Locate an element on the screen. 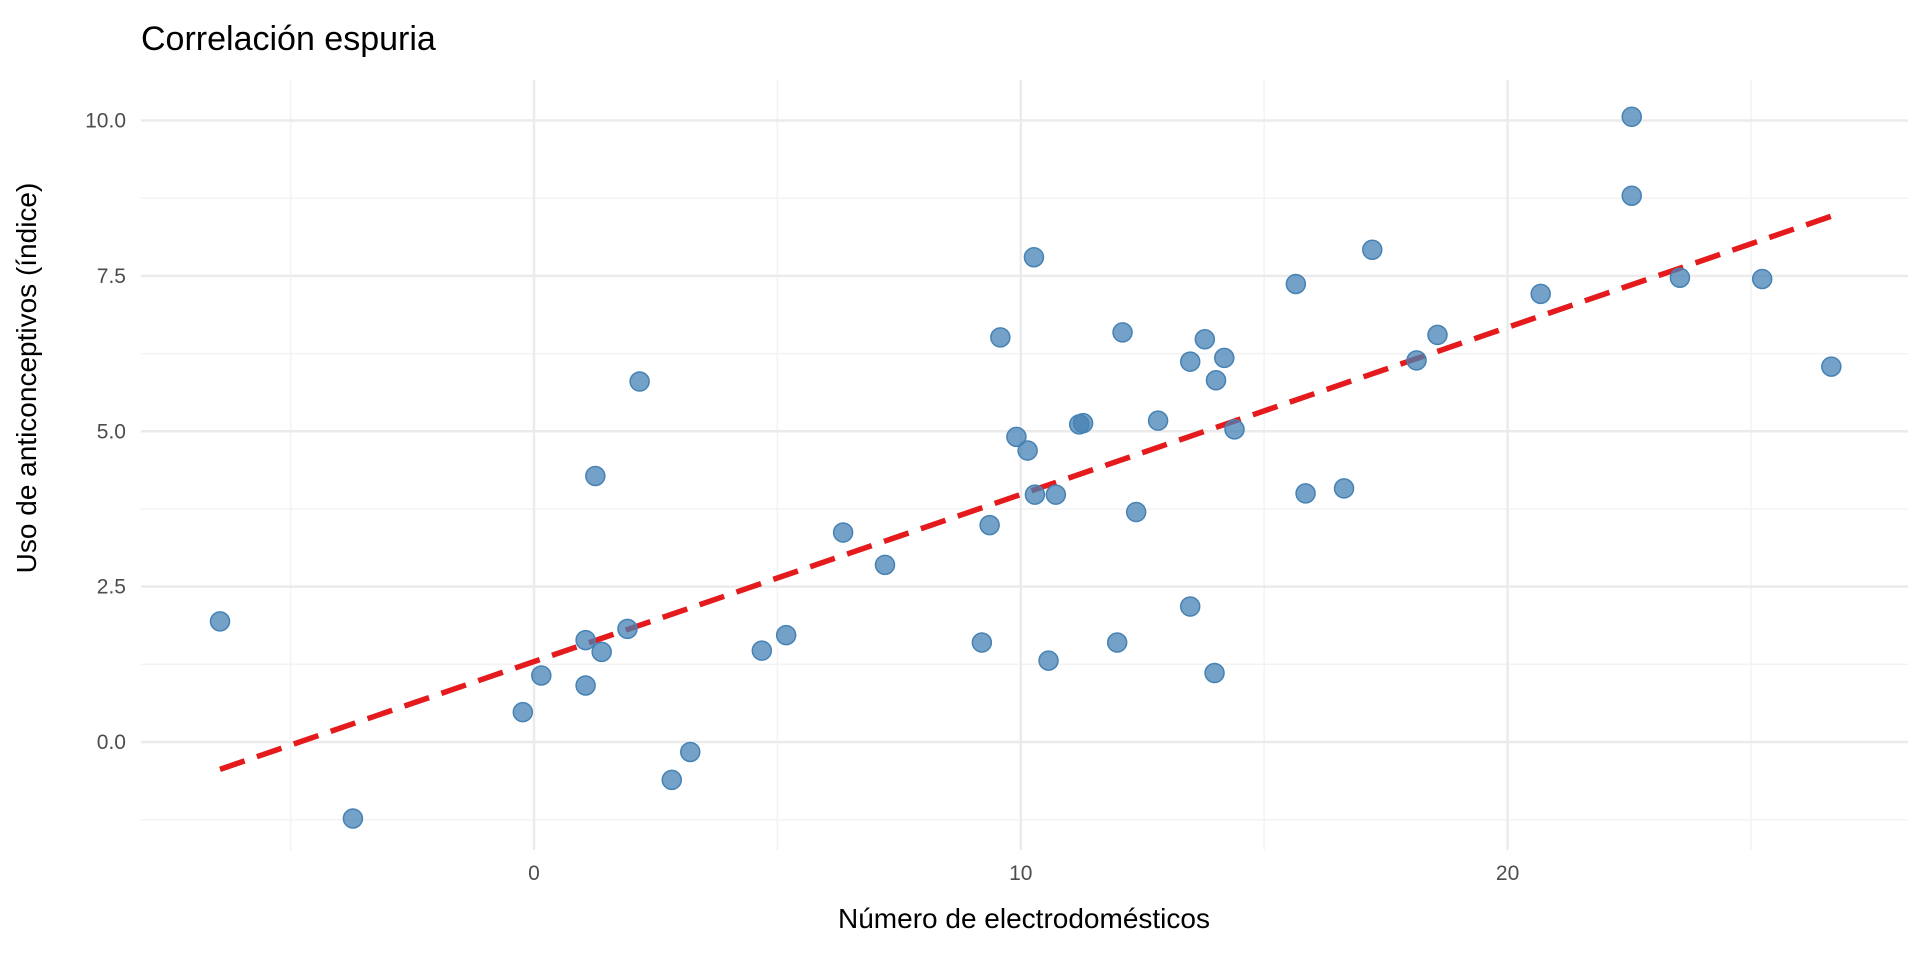 The width and height of the screenshot is (1920, 960). y-tick-label: 10.0 is located at coordinates (105, 121).